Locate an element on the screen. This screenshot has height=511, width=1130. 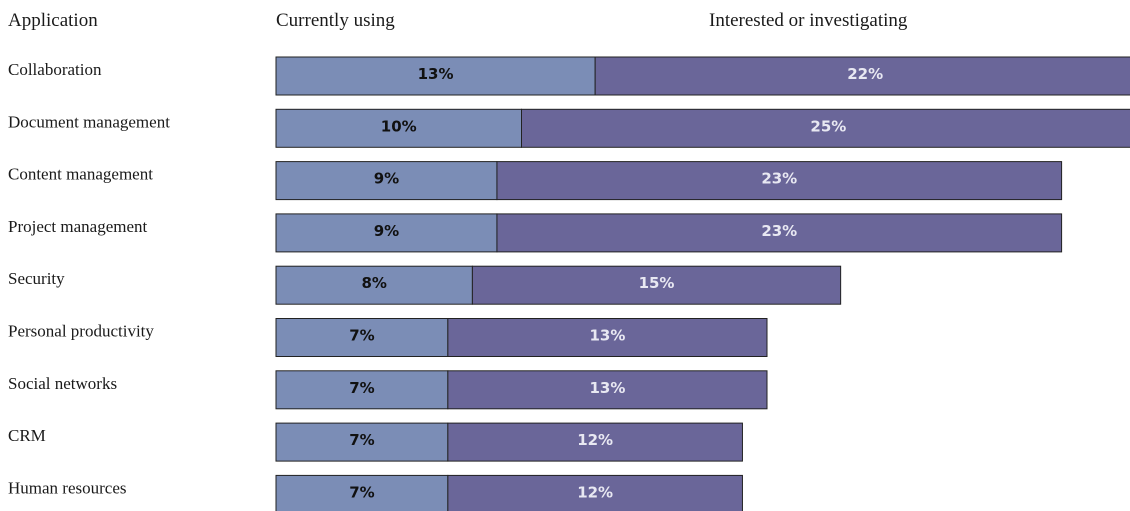
value-label-currently-using-crm: 7% is located at coordinates (361, 440).